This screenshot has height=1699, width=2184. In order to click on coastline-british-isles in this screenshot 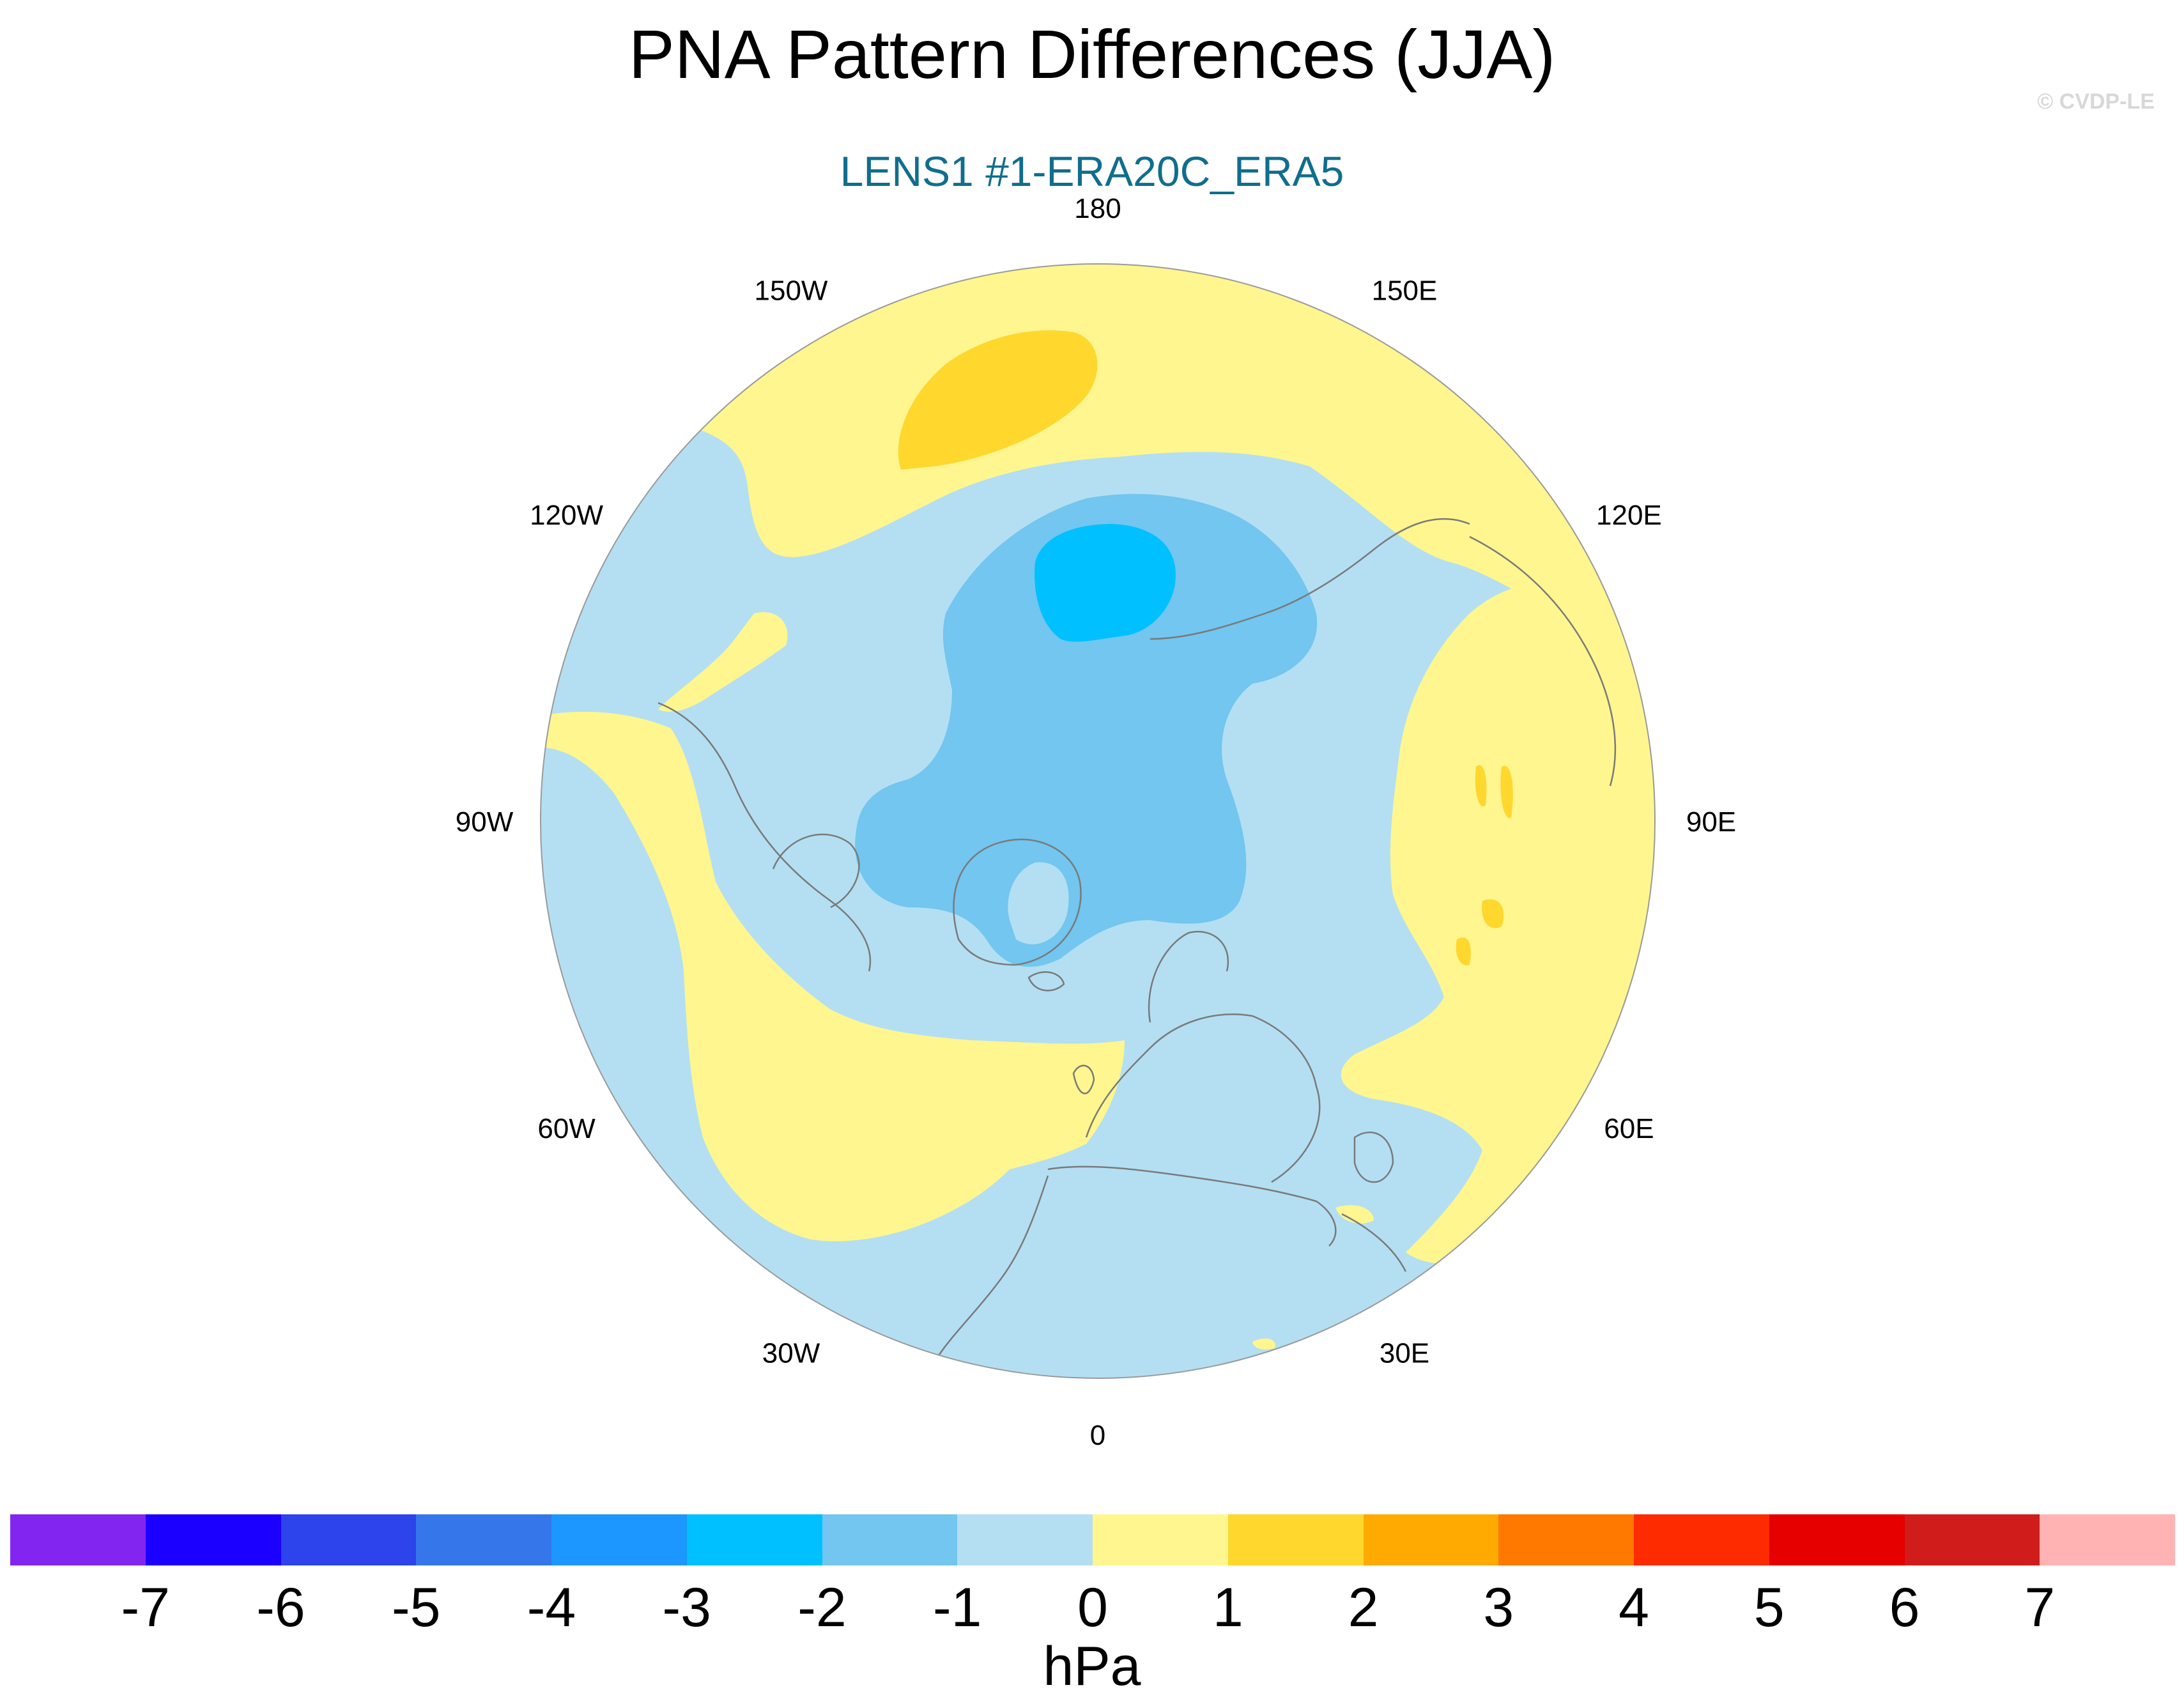, I will do `click(1083, 1080)`.